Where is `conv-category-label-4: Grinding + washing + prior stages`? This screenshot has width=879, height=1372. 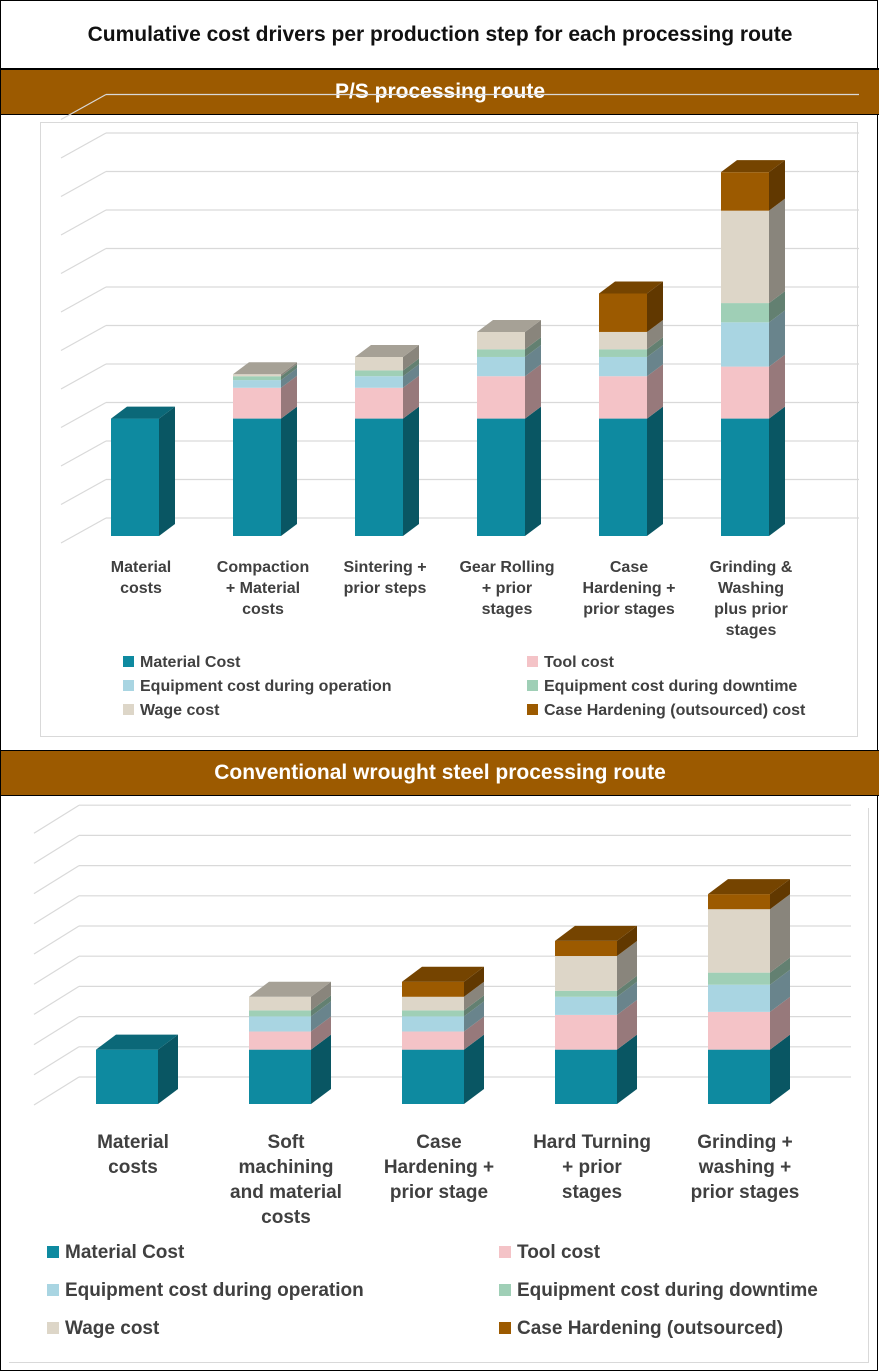
conv-category-label-4: Grinding + washing + prior stages is located at coordinates (745, 1167).